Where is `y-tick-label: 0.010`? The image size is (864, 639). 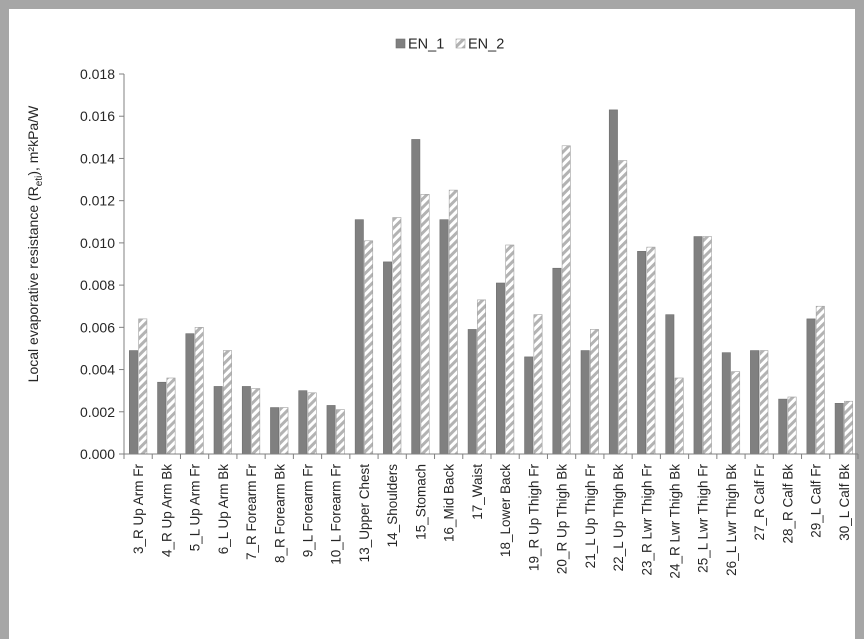 y-tick-label: 0.010 is located at coordinates (97, 243).